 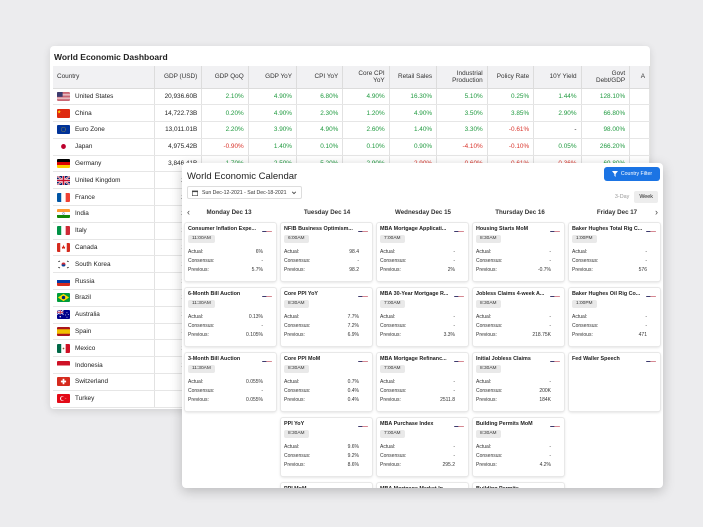 I want to click on column-header: Policy Rate, so click(x=511, y=77).